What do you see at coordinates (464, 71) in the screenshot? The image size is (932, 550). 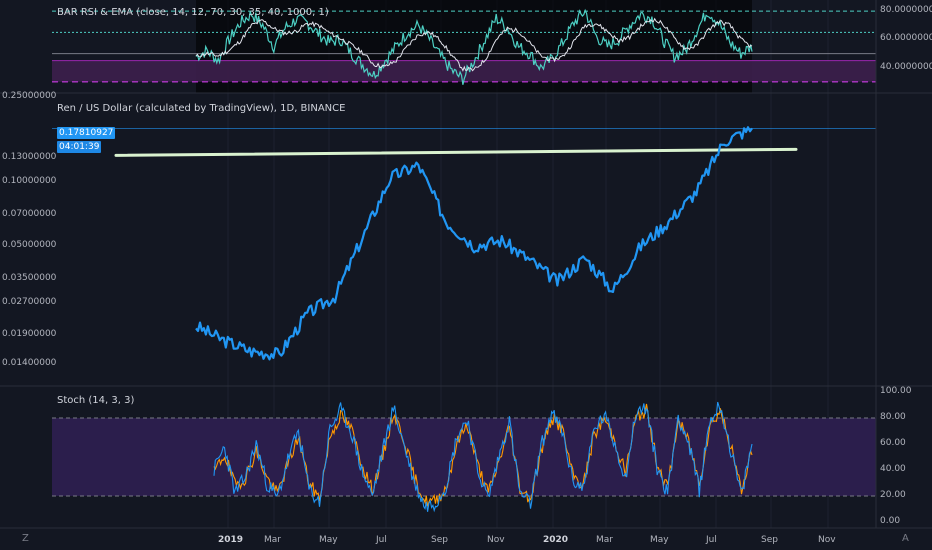 I see `rsi-oversold-band` at bounding box center [464, 71].